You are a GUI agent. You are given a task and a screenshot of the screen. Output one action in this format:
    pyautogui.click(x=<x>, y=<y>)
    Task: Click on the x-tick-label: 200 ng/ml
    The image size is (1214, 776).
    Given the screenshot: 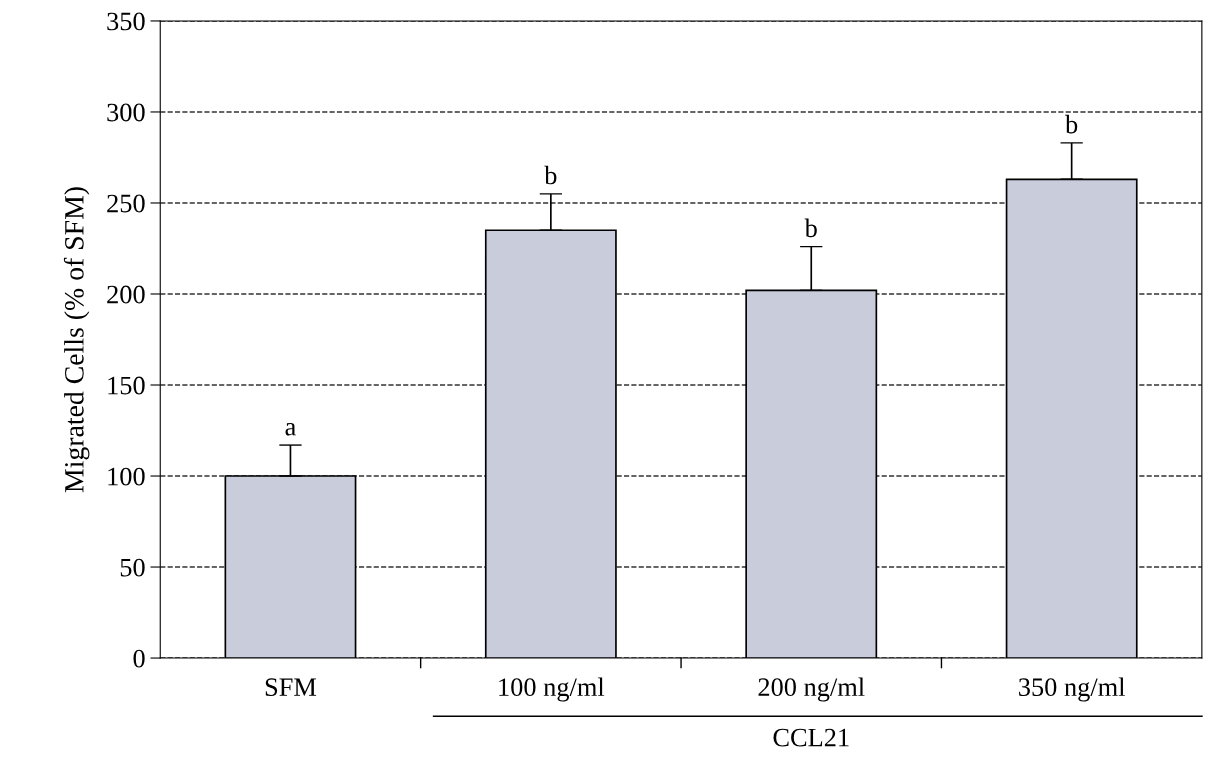 What is the action you would take?
    pyautogui.click(x=811, y=689)
    